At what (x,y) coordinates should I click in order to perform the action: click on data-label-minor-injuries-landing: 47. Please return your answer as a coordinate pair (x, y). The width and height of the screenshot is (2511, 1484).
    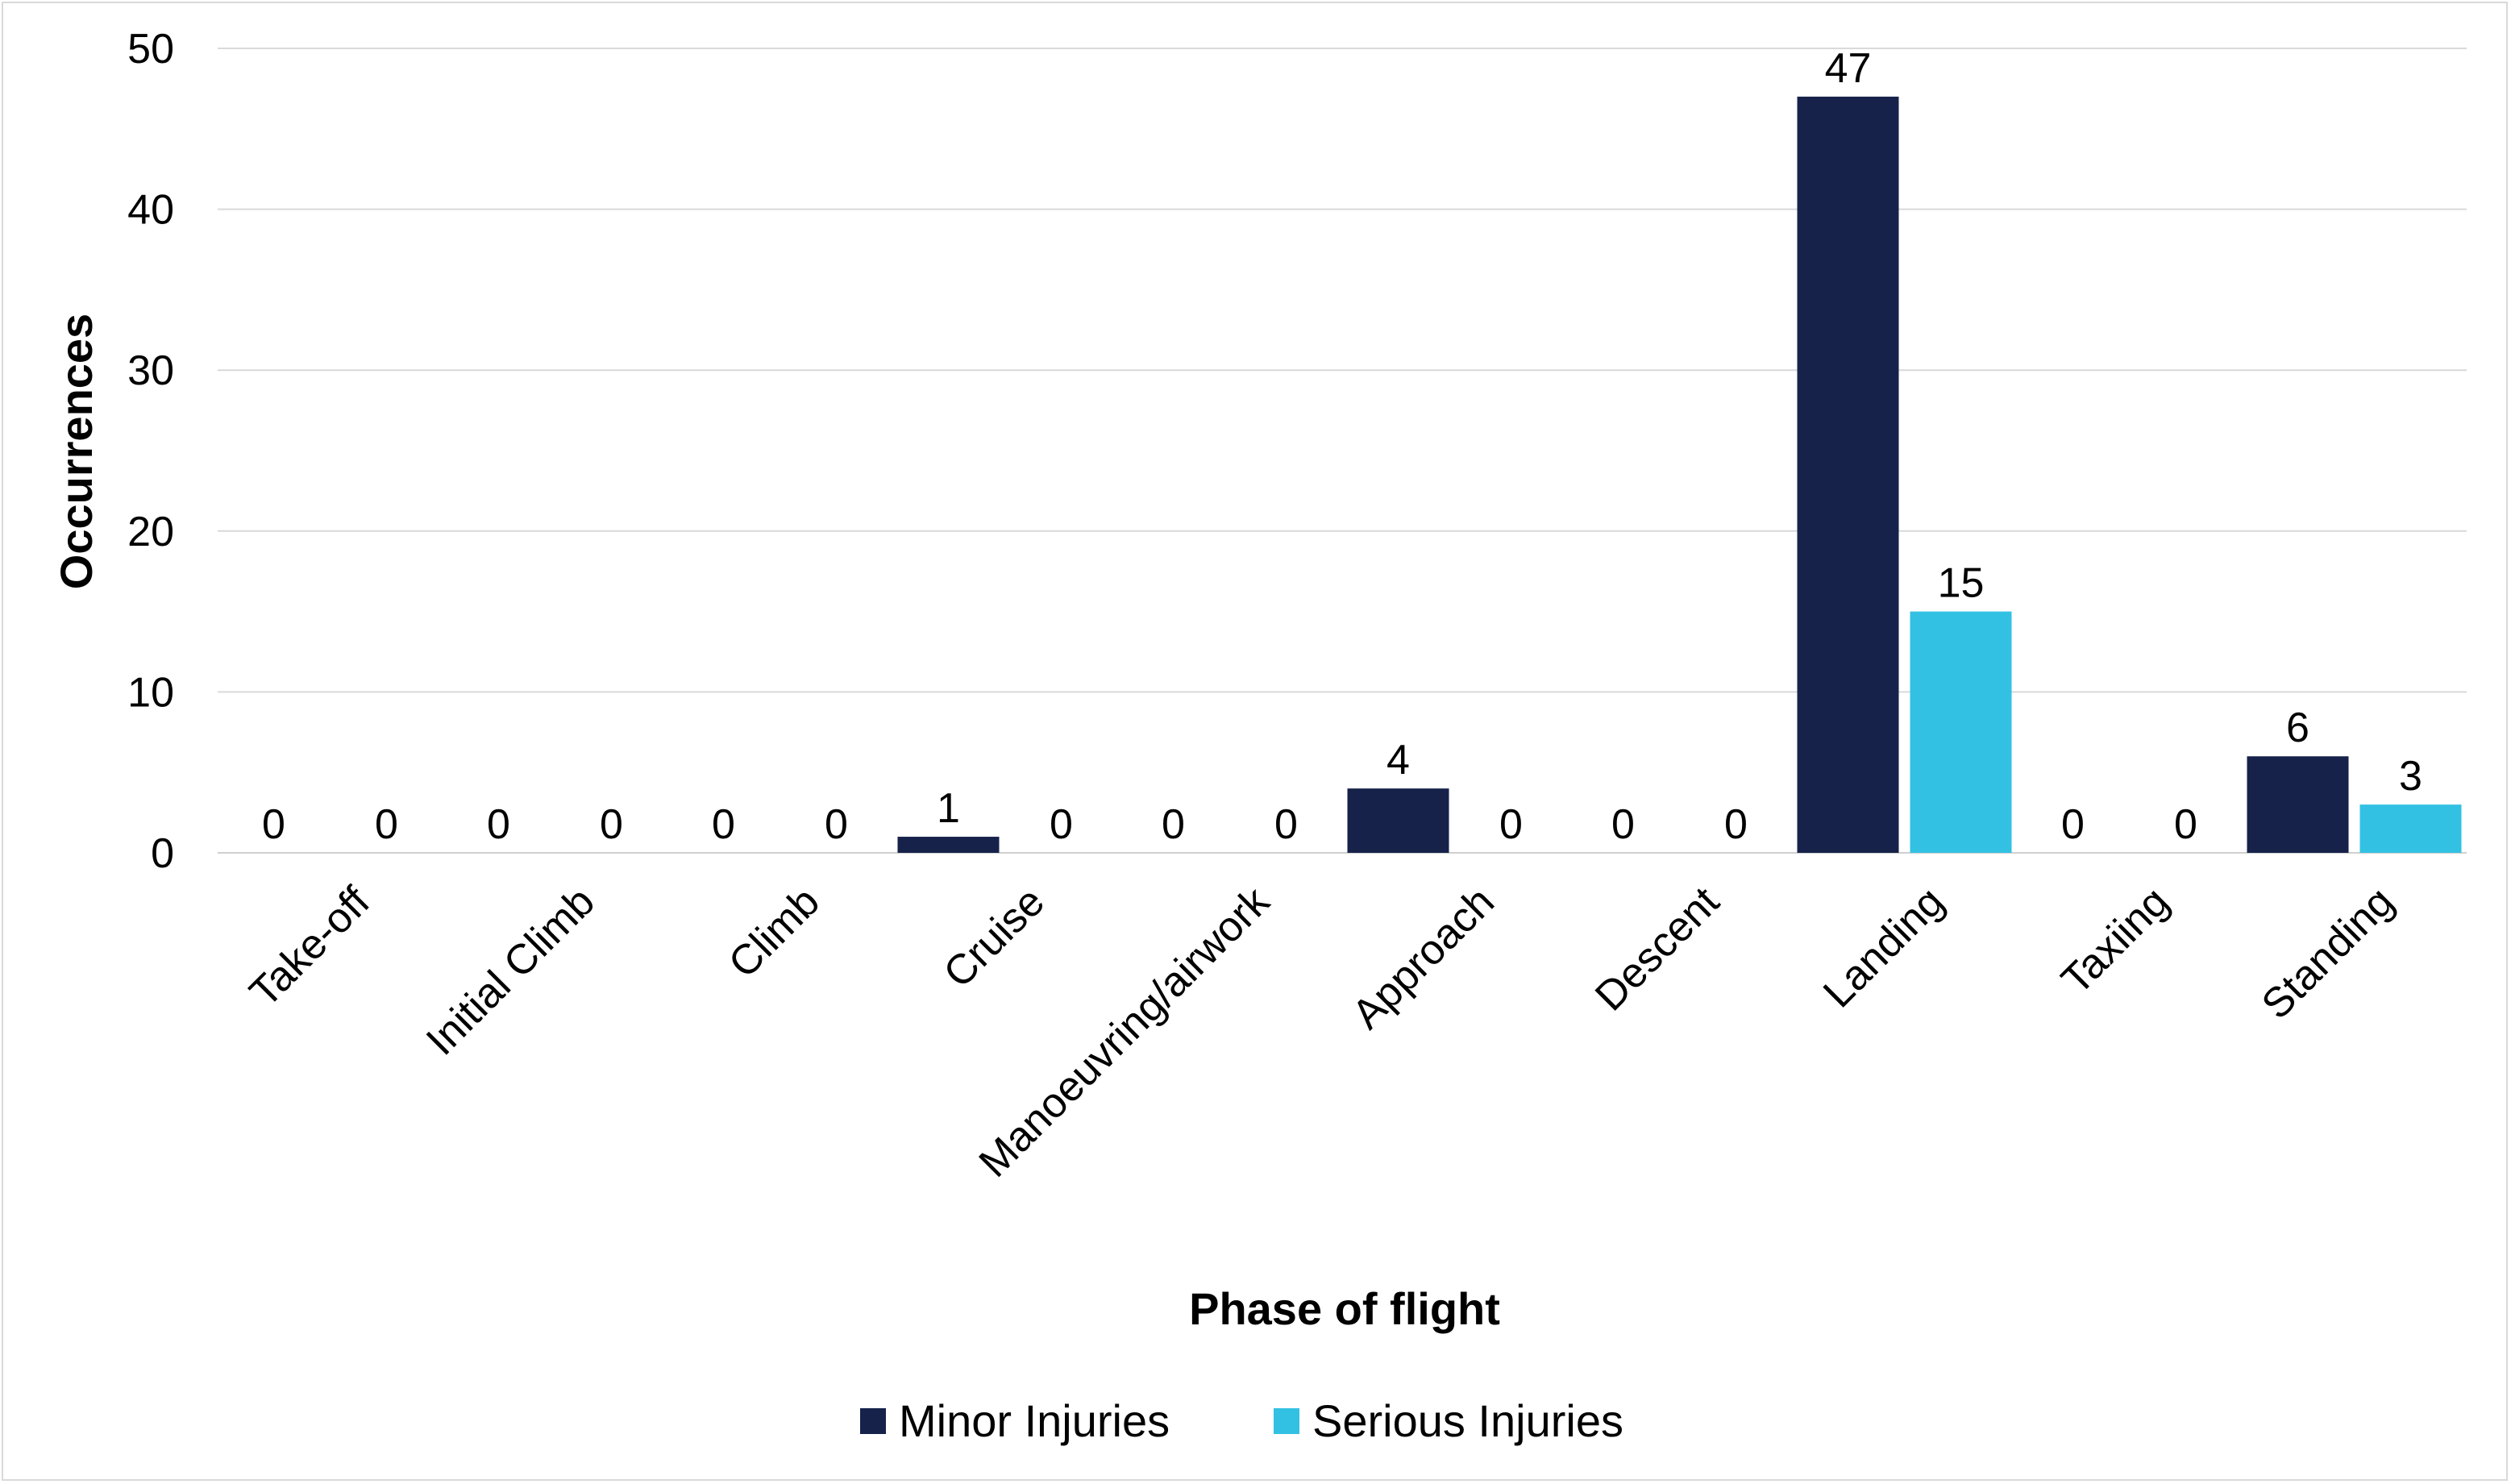
    Looking at the image, I should click on (1848, 68).